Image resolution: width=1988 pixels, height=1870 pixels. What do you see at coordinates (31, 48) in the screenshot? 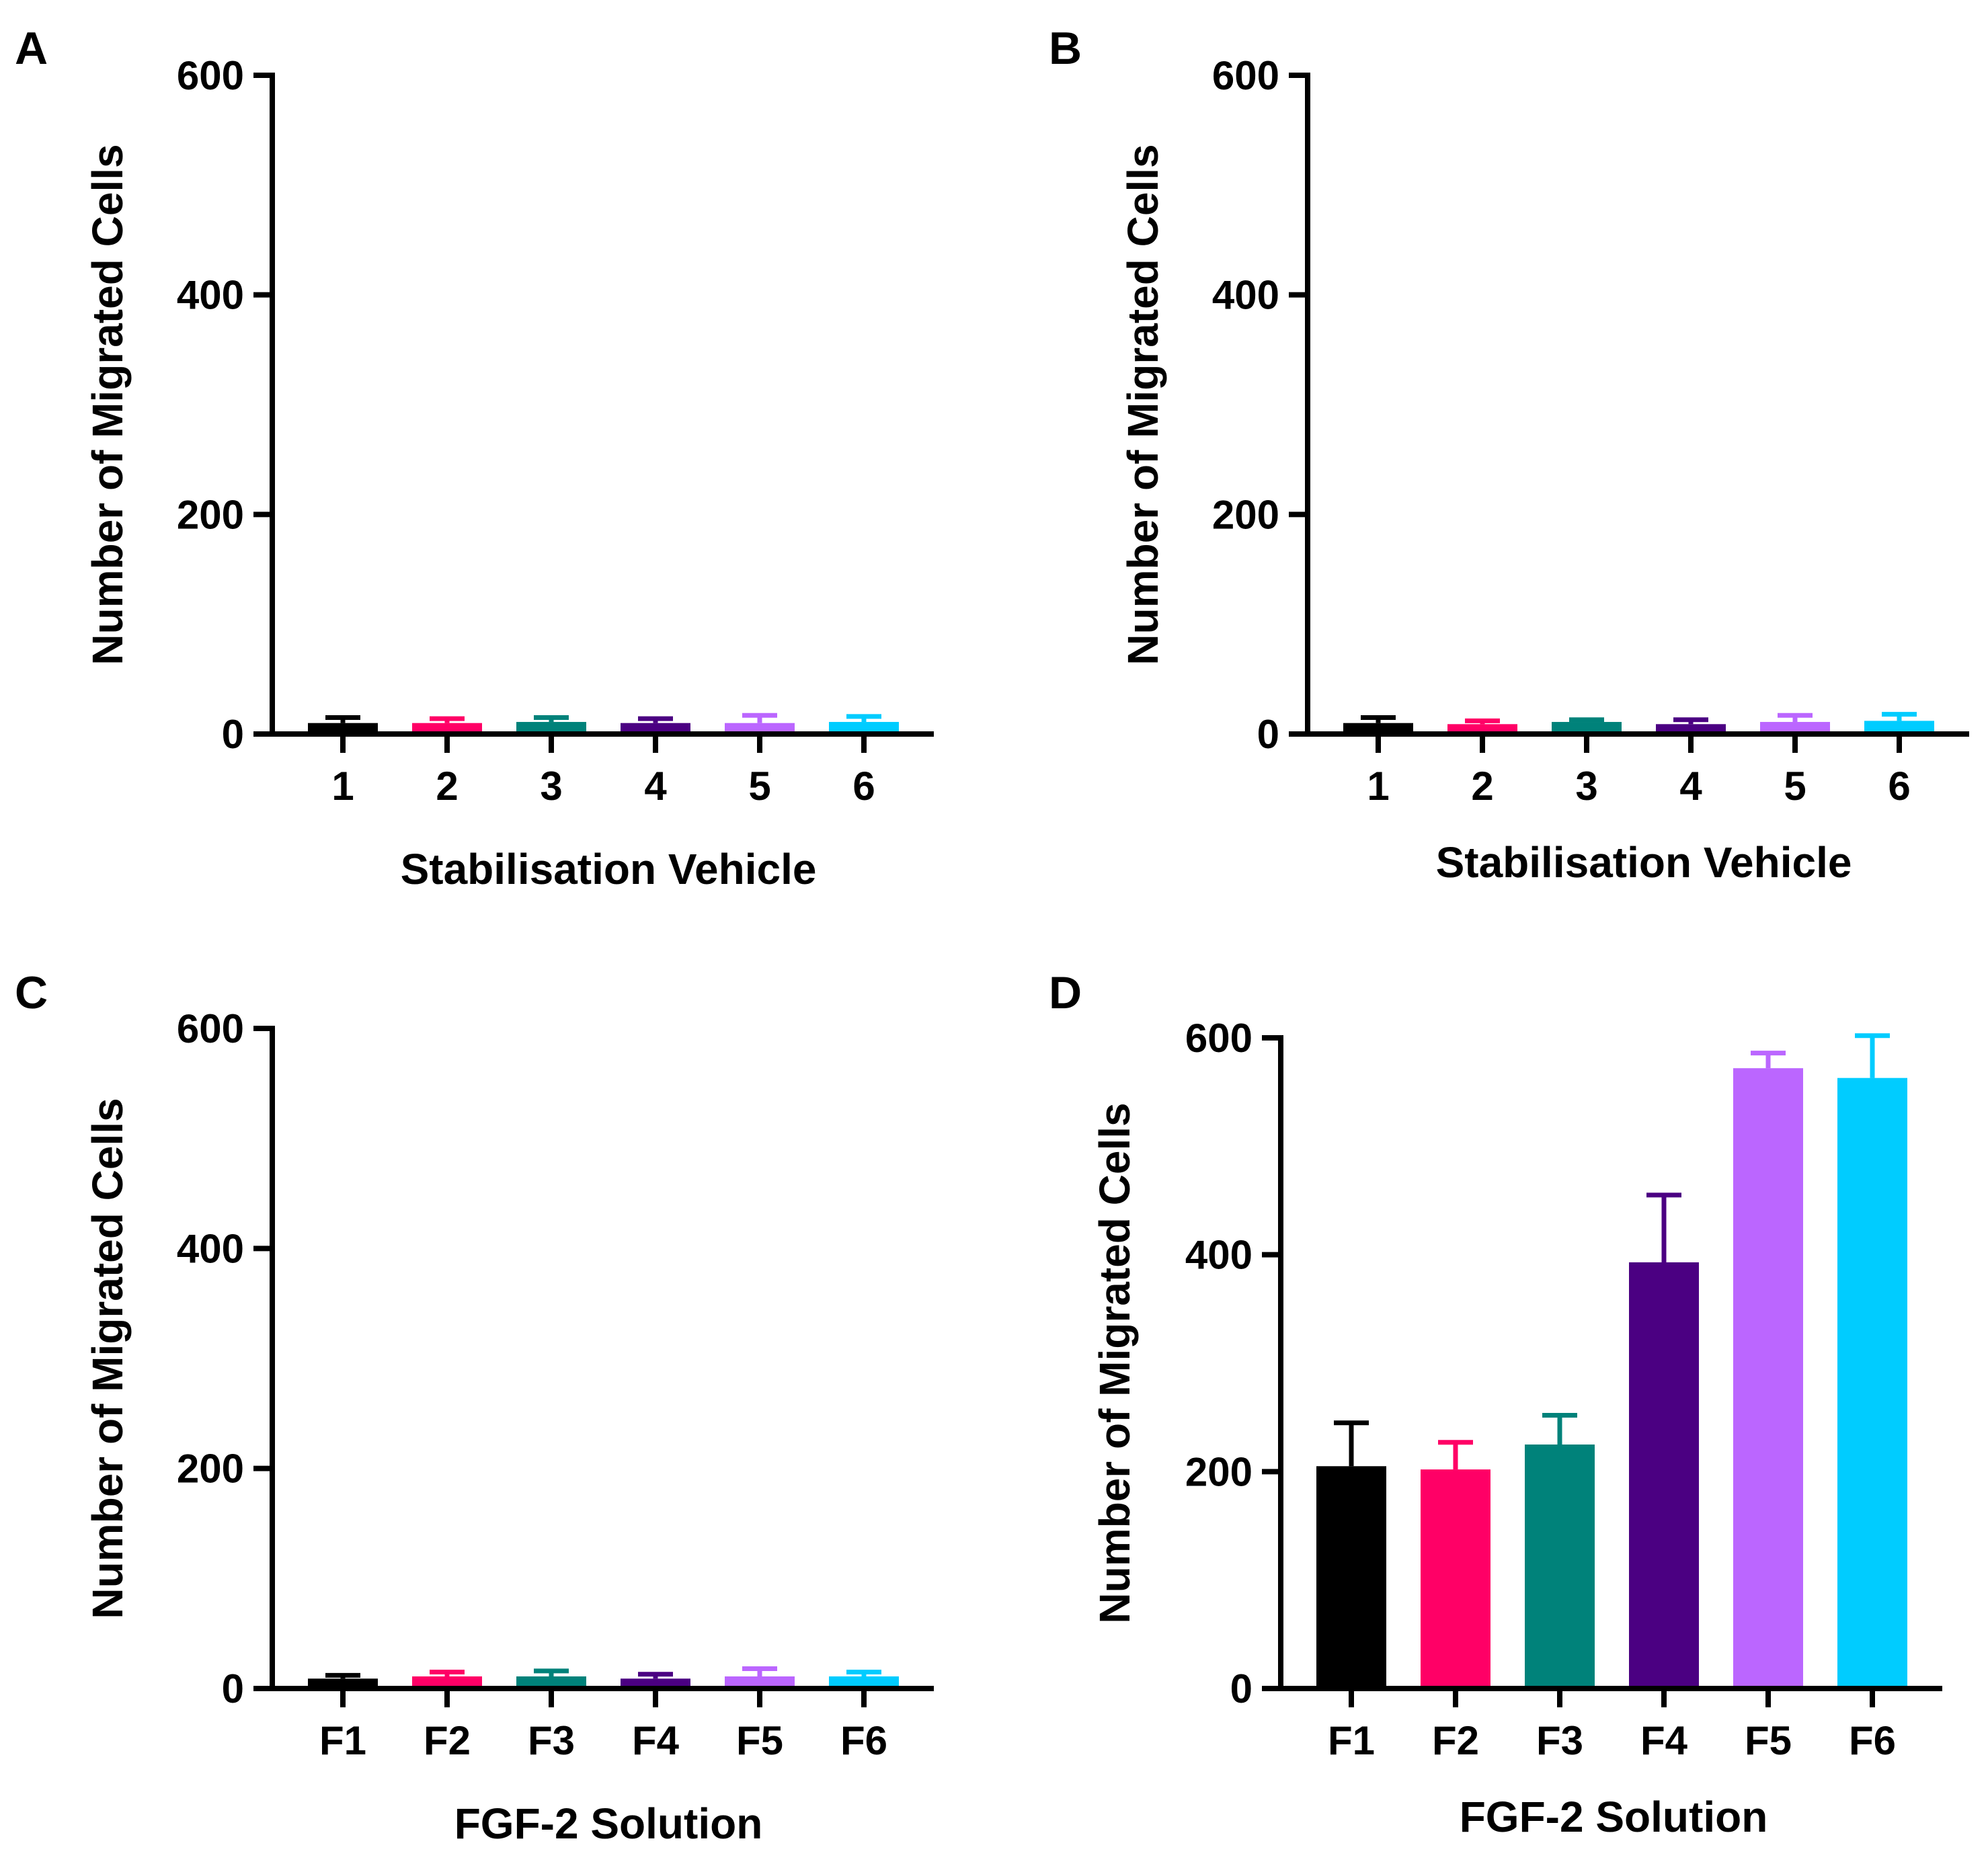
I see `panel-letter: A` at bounding box center [31, 48].